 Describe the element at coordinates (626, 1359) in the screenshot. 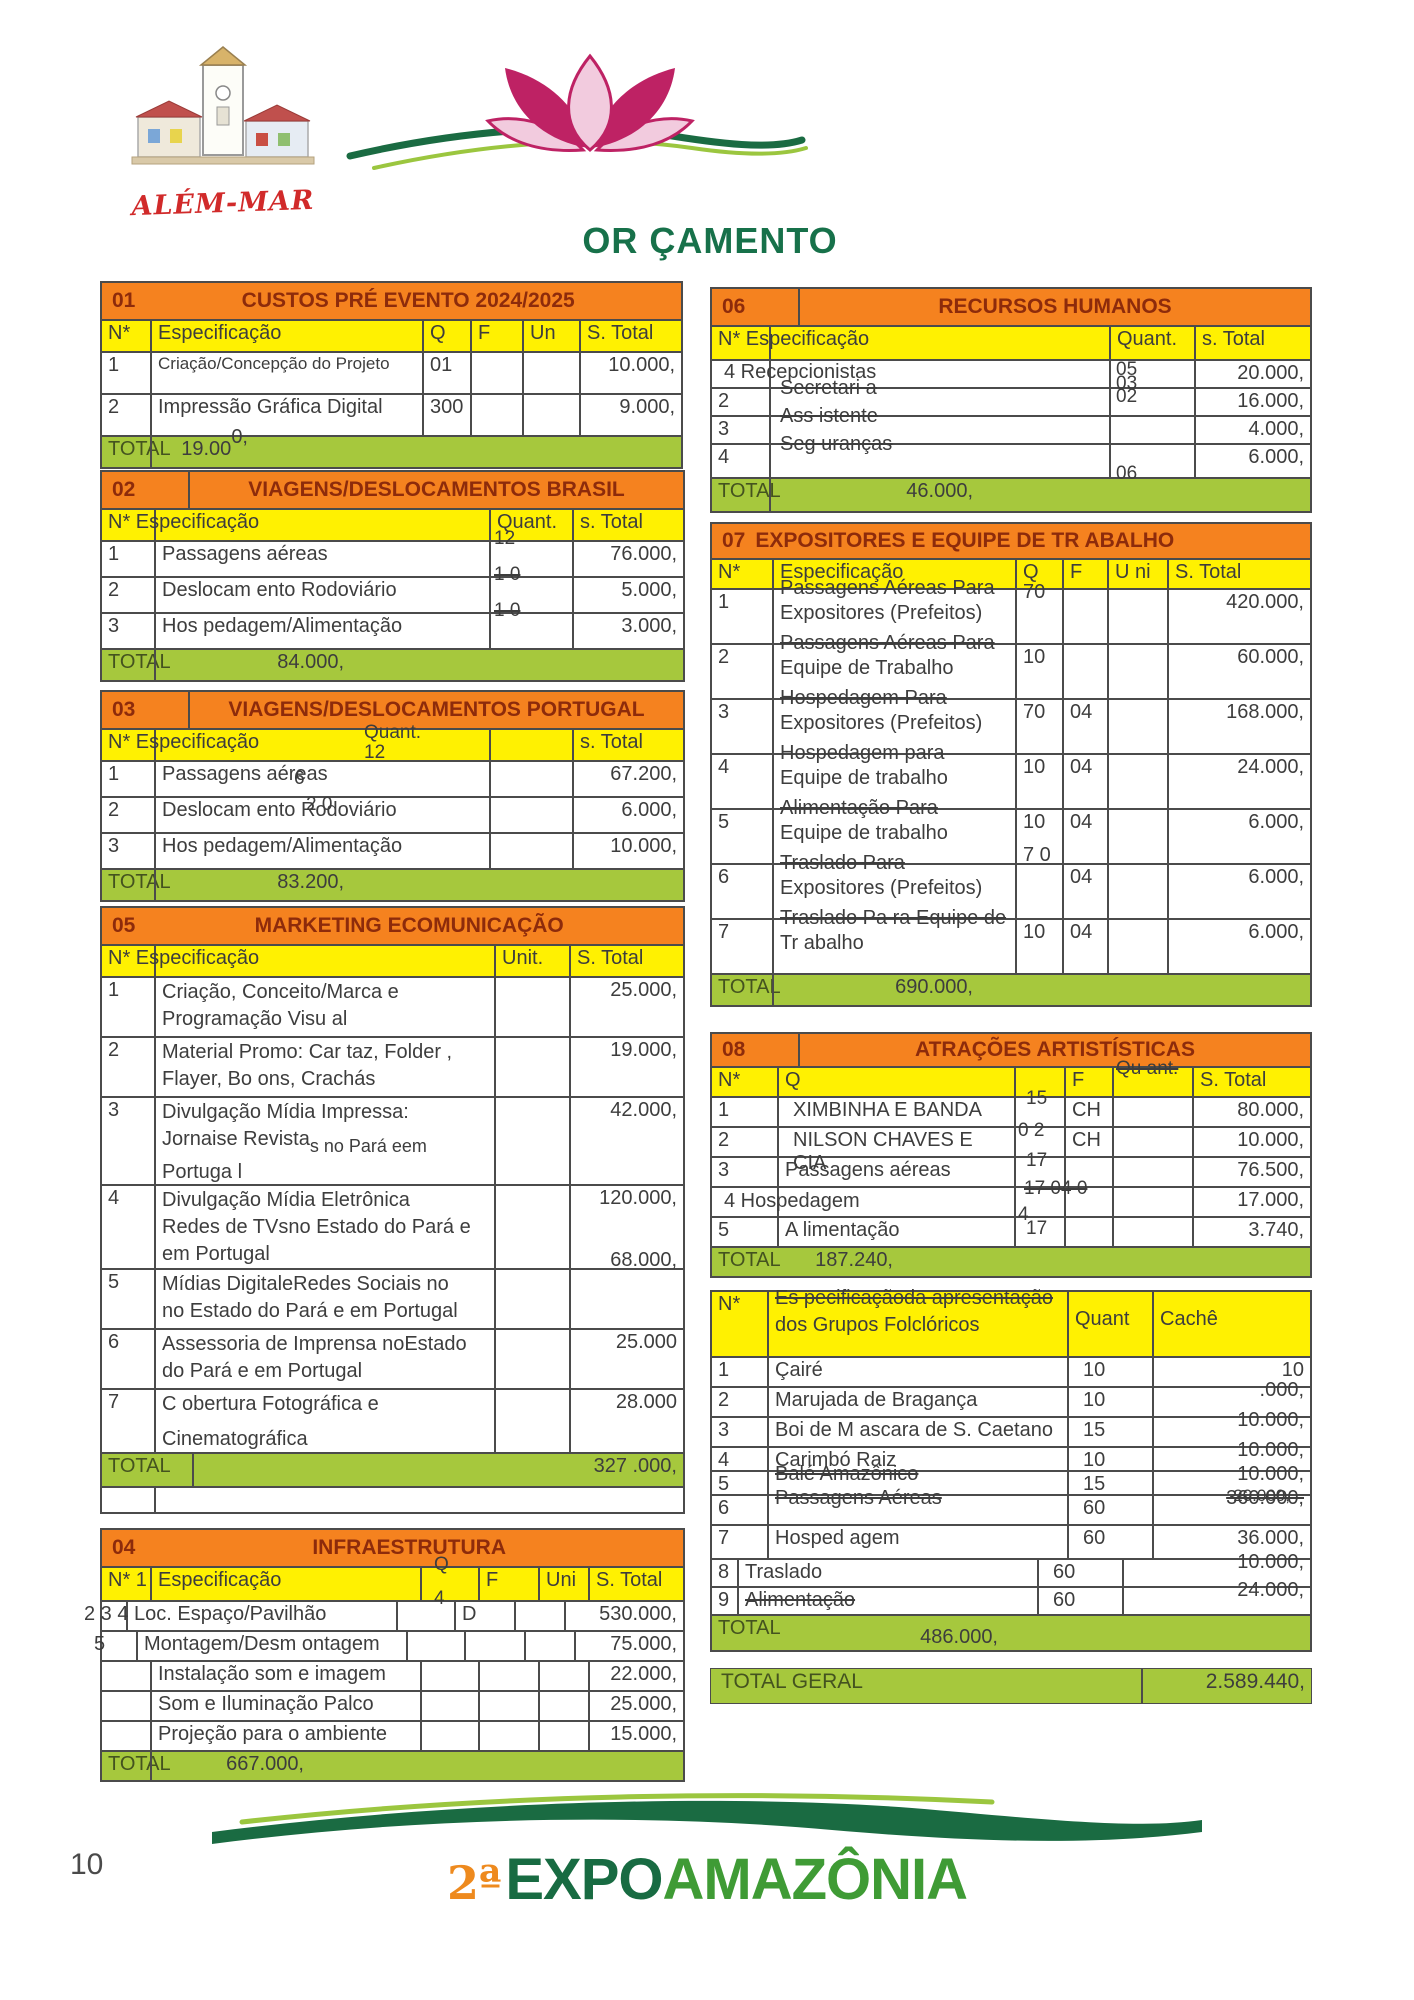

I see `total-cell: 25.000` at that location.